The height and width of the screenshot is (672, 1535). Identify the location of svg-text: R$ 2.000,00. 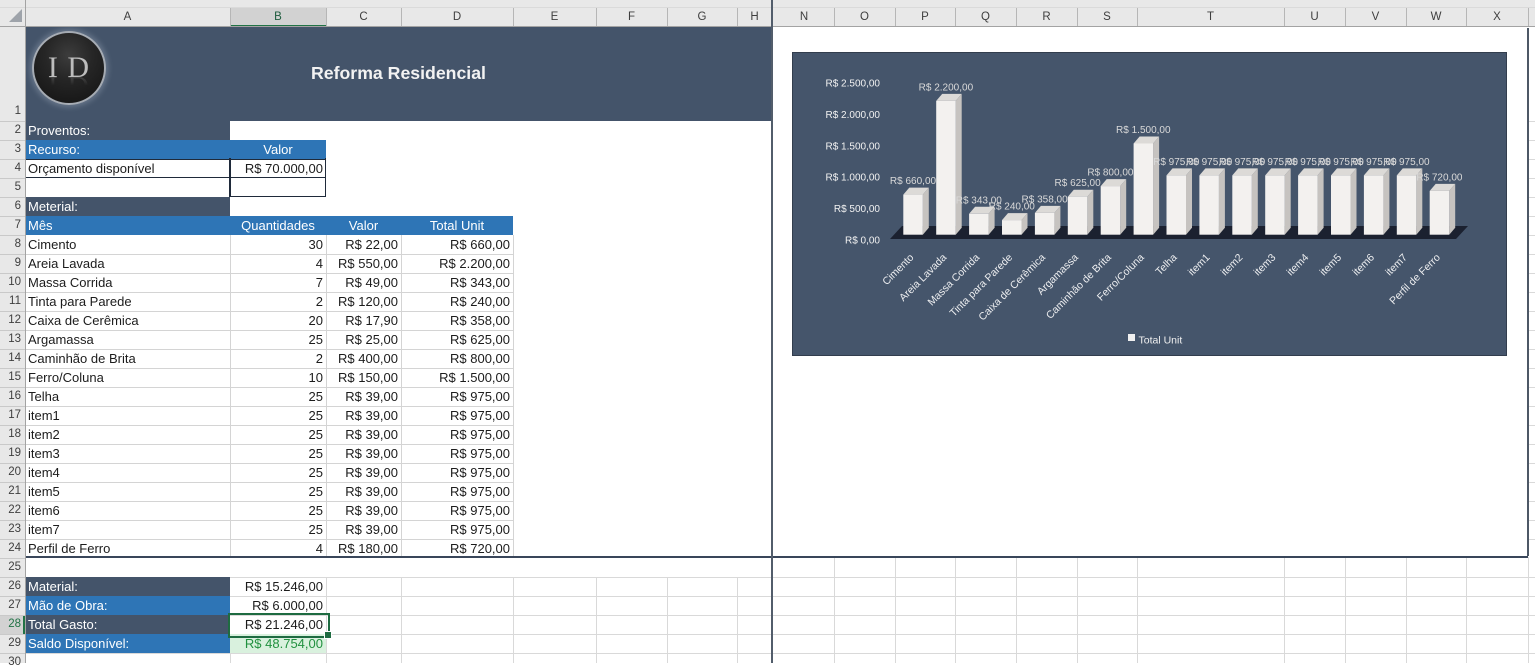
(853, 115).